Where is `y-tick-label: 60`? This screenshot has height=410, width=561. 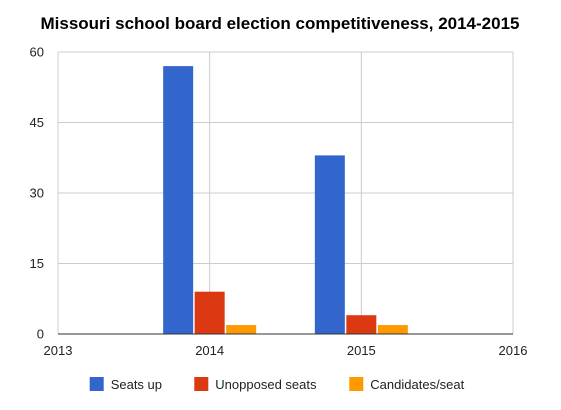
y-tick-label: 60 is located at coordinates (37, 52).